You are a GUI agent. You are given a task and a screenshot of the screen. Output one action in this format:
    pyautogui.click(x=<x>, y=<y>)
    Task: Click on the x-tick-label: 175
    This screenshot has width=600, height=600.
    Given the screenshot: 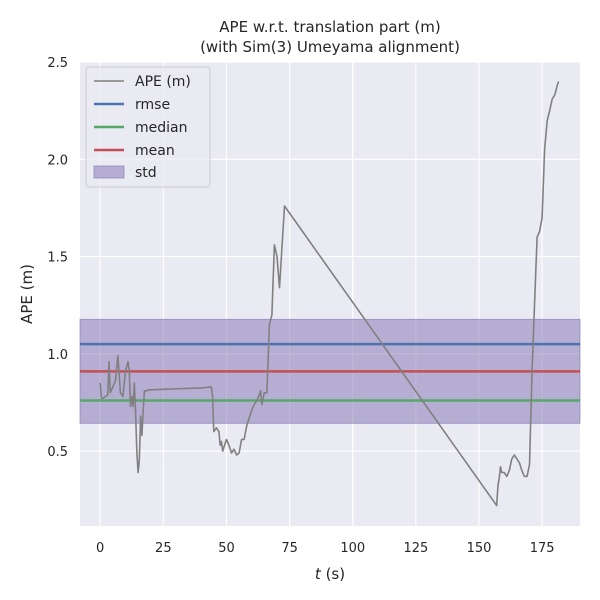 What is the action you would take?
    pyautogui.click(x=542, y=548)
    